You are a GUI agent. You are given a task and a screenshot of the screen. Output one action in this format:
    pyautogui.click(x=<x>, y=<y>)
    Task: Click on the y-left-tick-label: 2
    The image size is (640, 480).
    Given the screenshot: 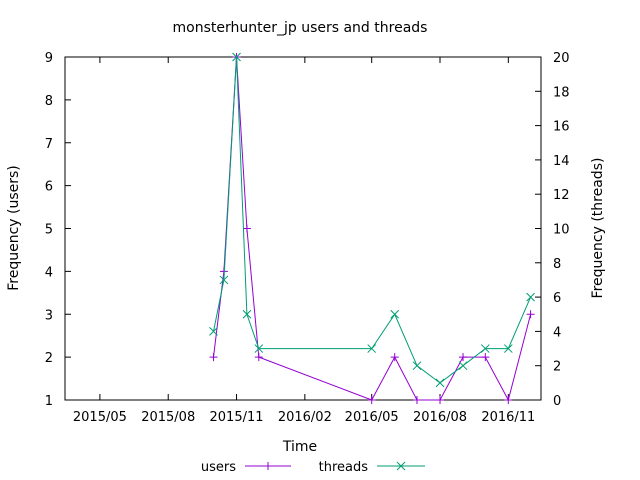 What is the action you would take?
    pyautogui.click(x=49, y=358)
    